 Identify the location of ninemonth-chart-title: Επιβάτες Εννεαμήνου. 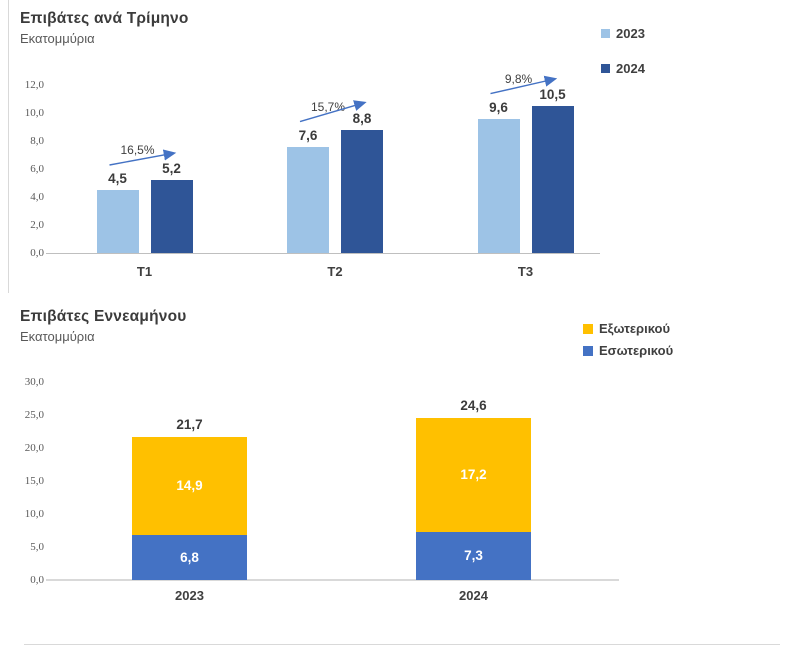
(103, 316).